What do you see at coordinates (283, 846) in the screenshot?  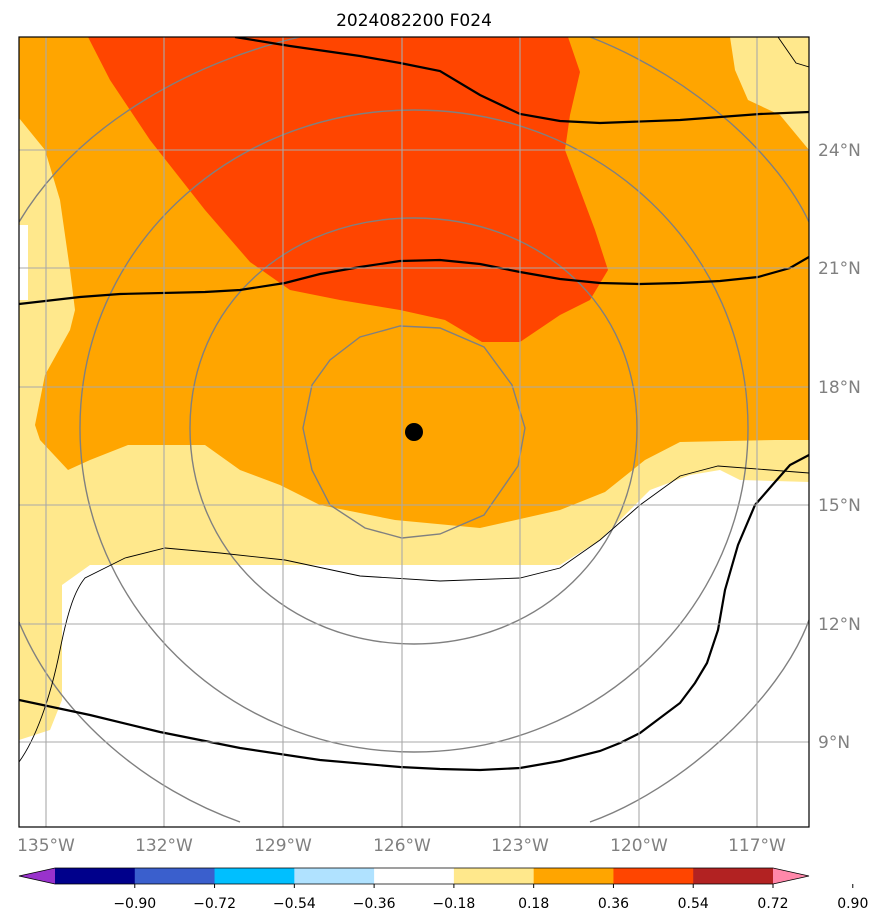 I see `lon-label: 129°W` at bounding box center [283, 846].